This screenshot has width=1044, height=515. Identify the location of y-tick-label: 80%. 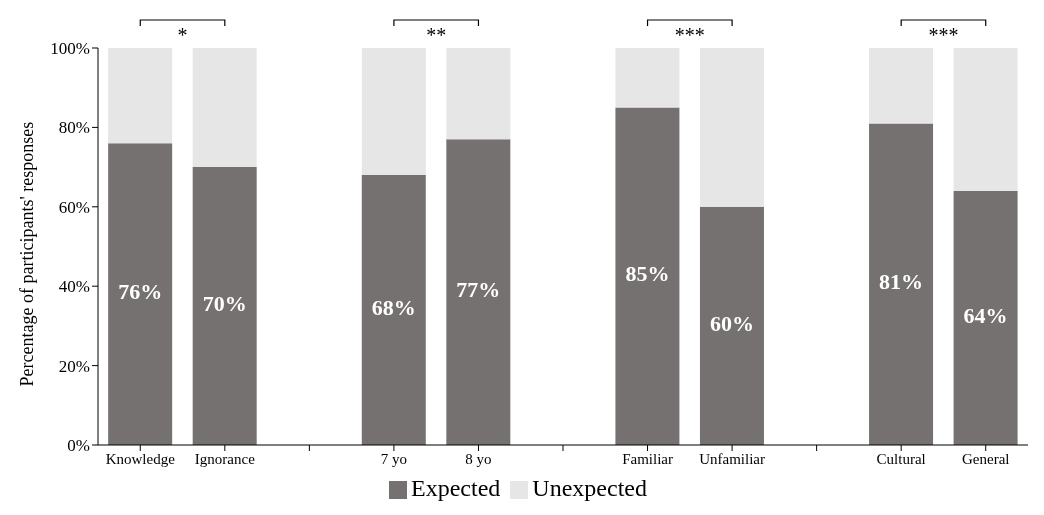
(74, 128).